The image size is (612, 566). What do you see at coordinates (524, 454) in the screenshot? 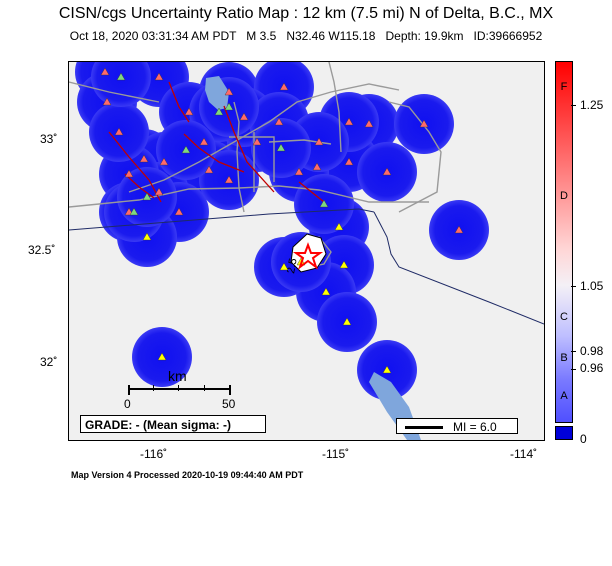
I see `lon-tick-114: -114˚` at bounding box center [524, 454].